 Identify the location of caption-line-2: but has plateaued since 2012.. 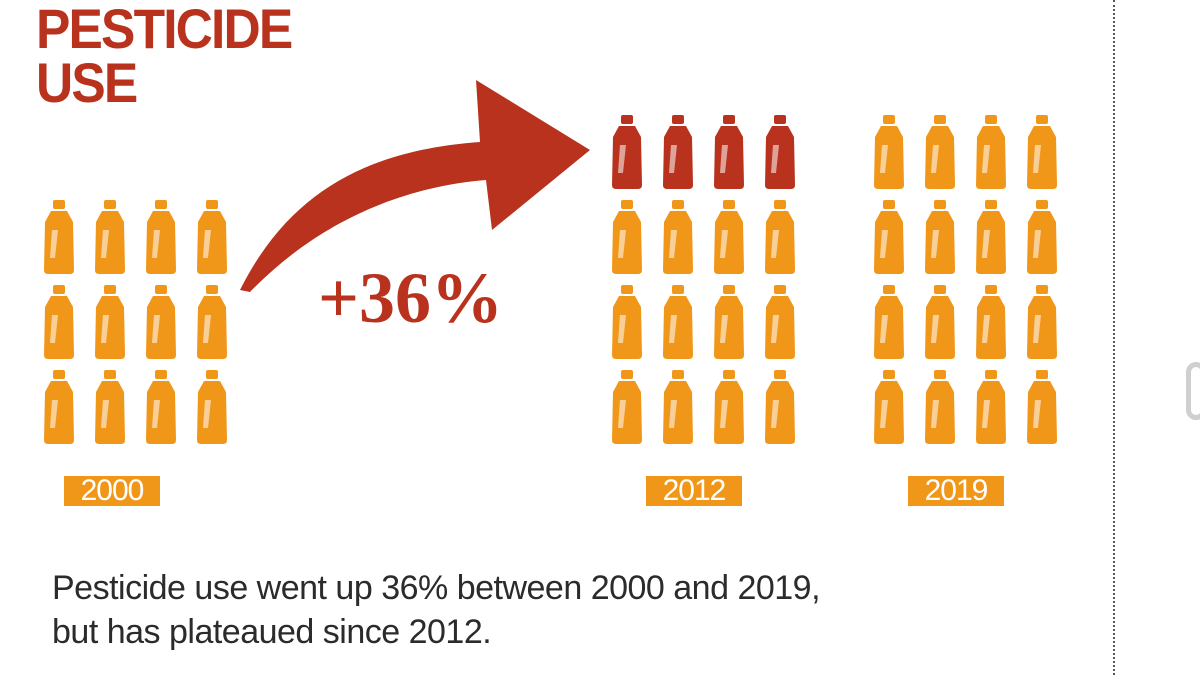
(272, 632).